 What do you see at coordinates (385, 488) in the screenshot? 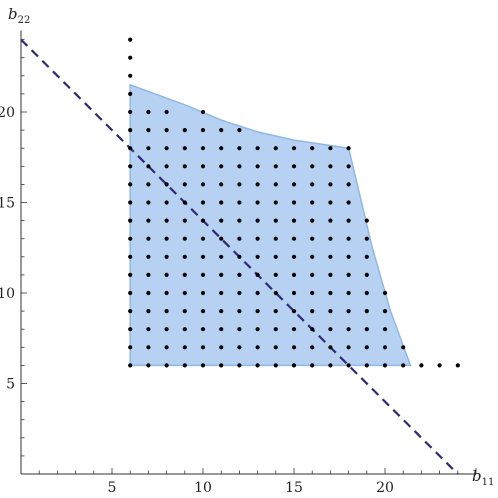
I see `x-tick-label: 20` at bounding box center [385, 488].